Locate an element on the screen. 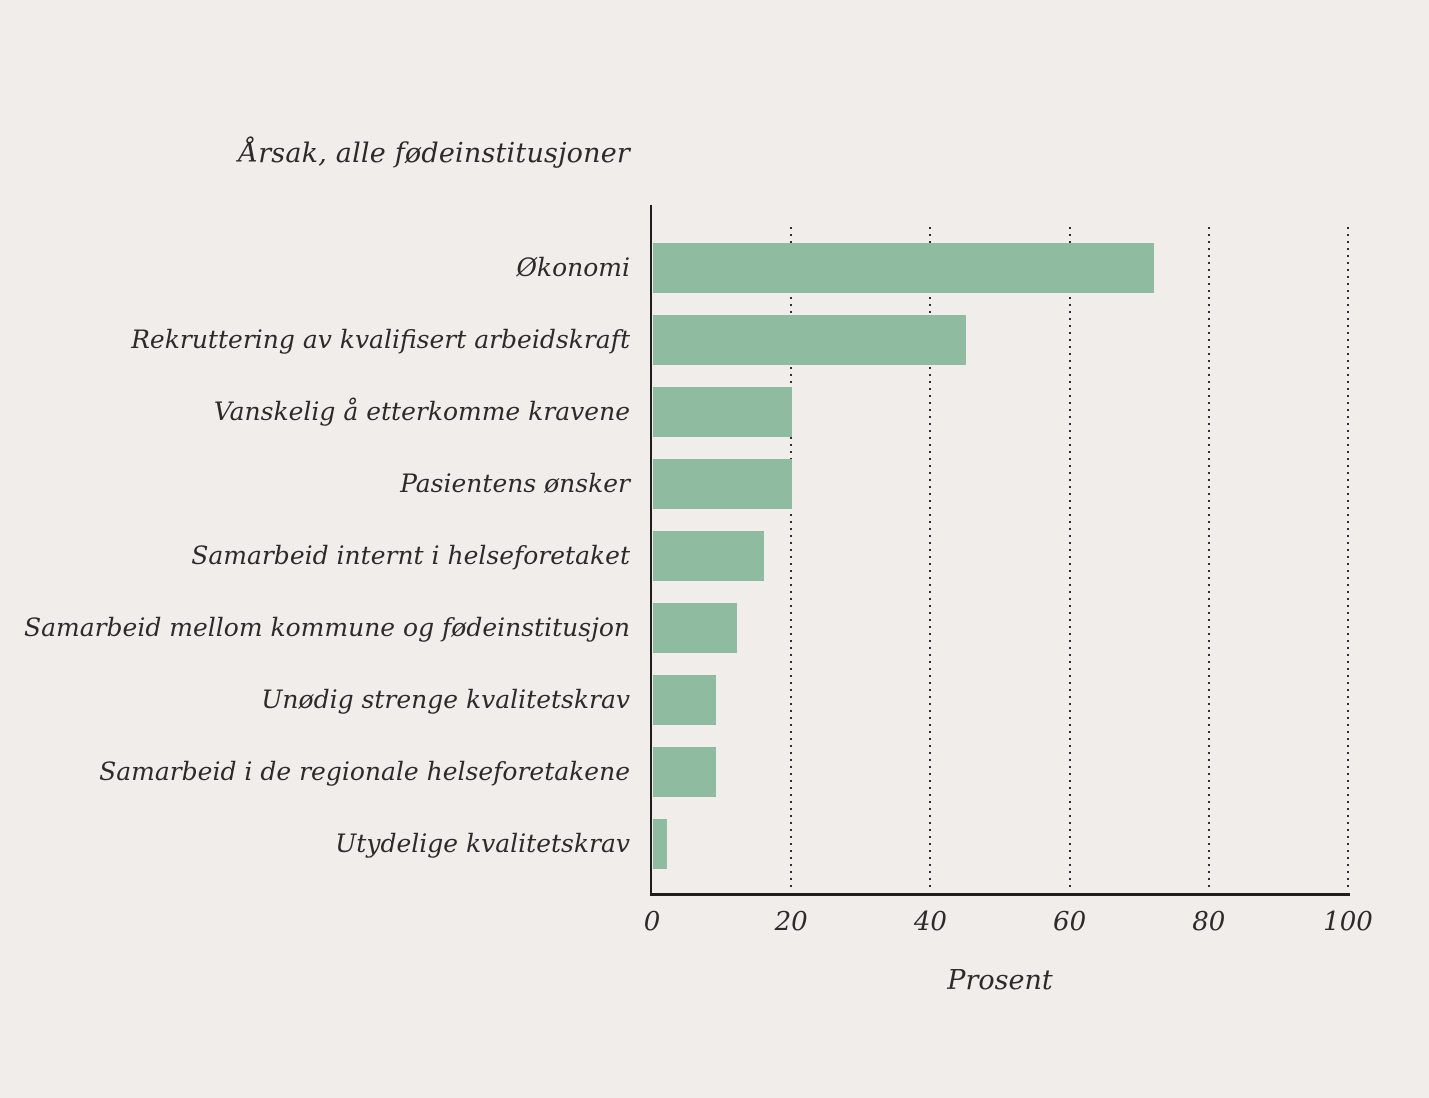  x-axis-label: Prosent is located at coordinates (1000, 980).